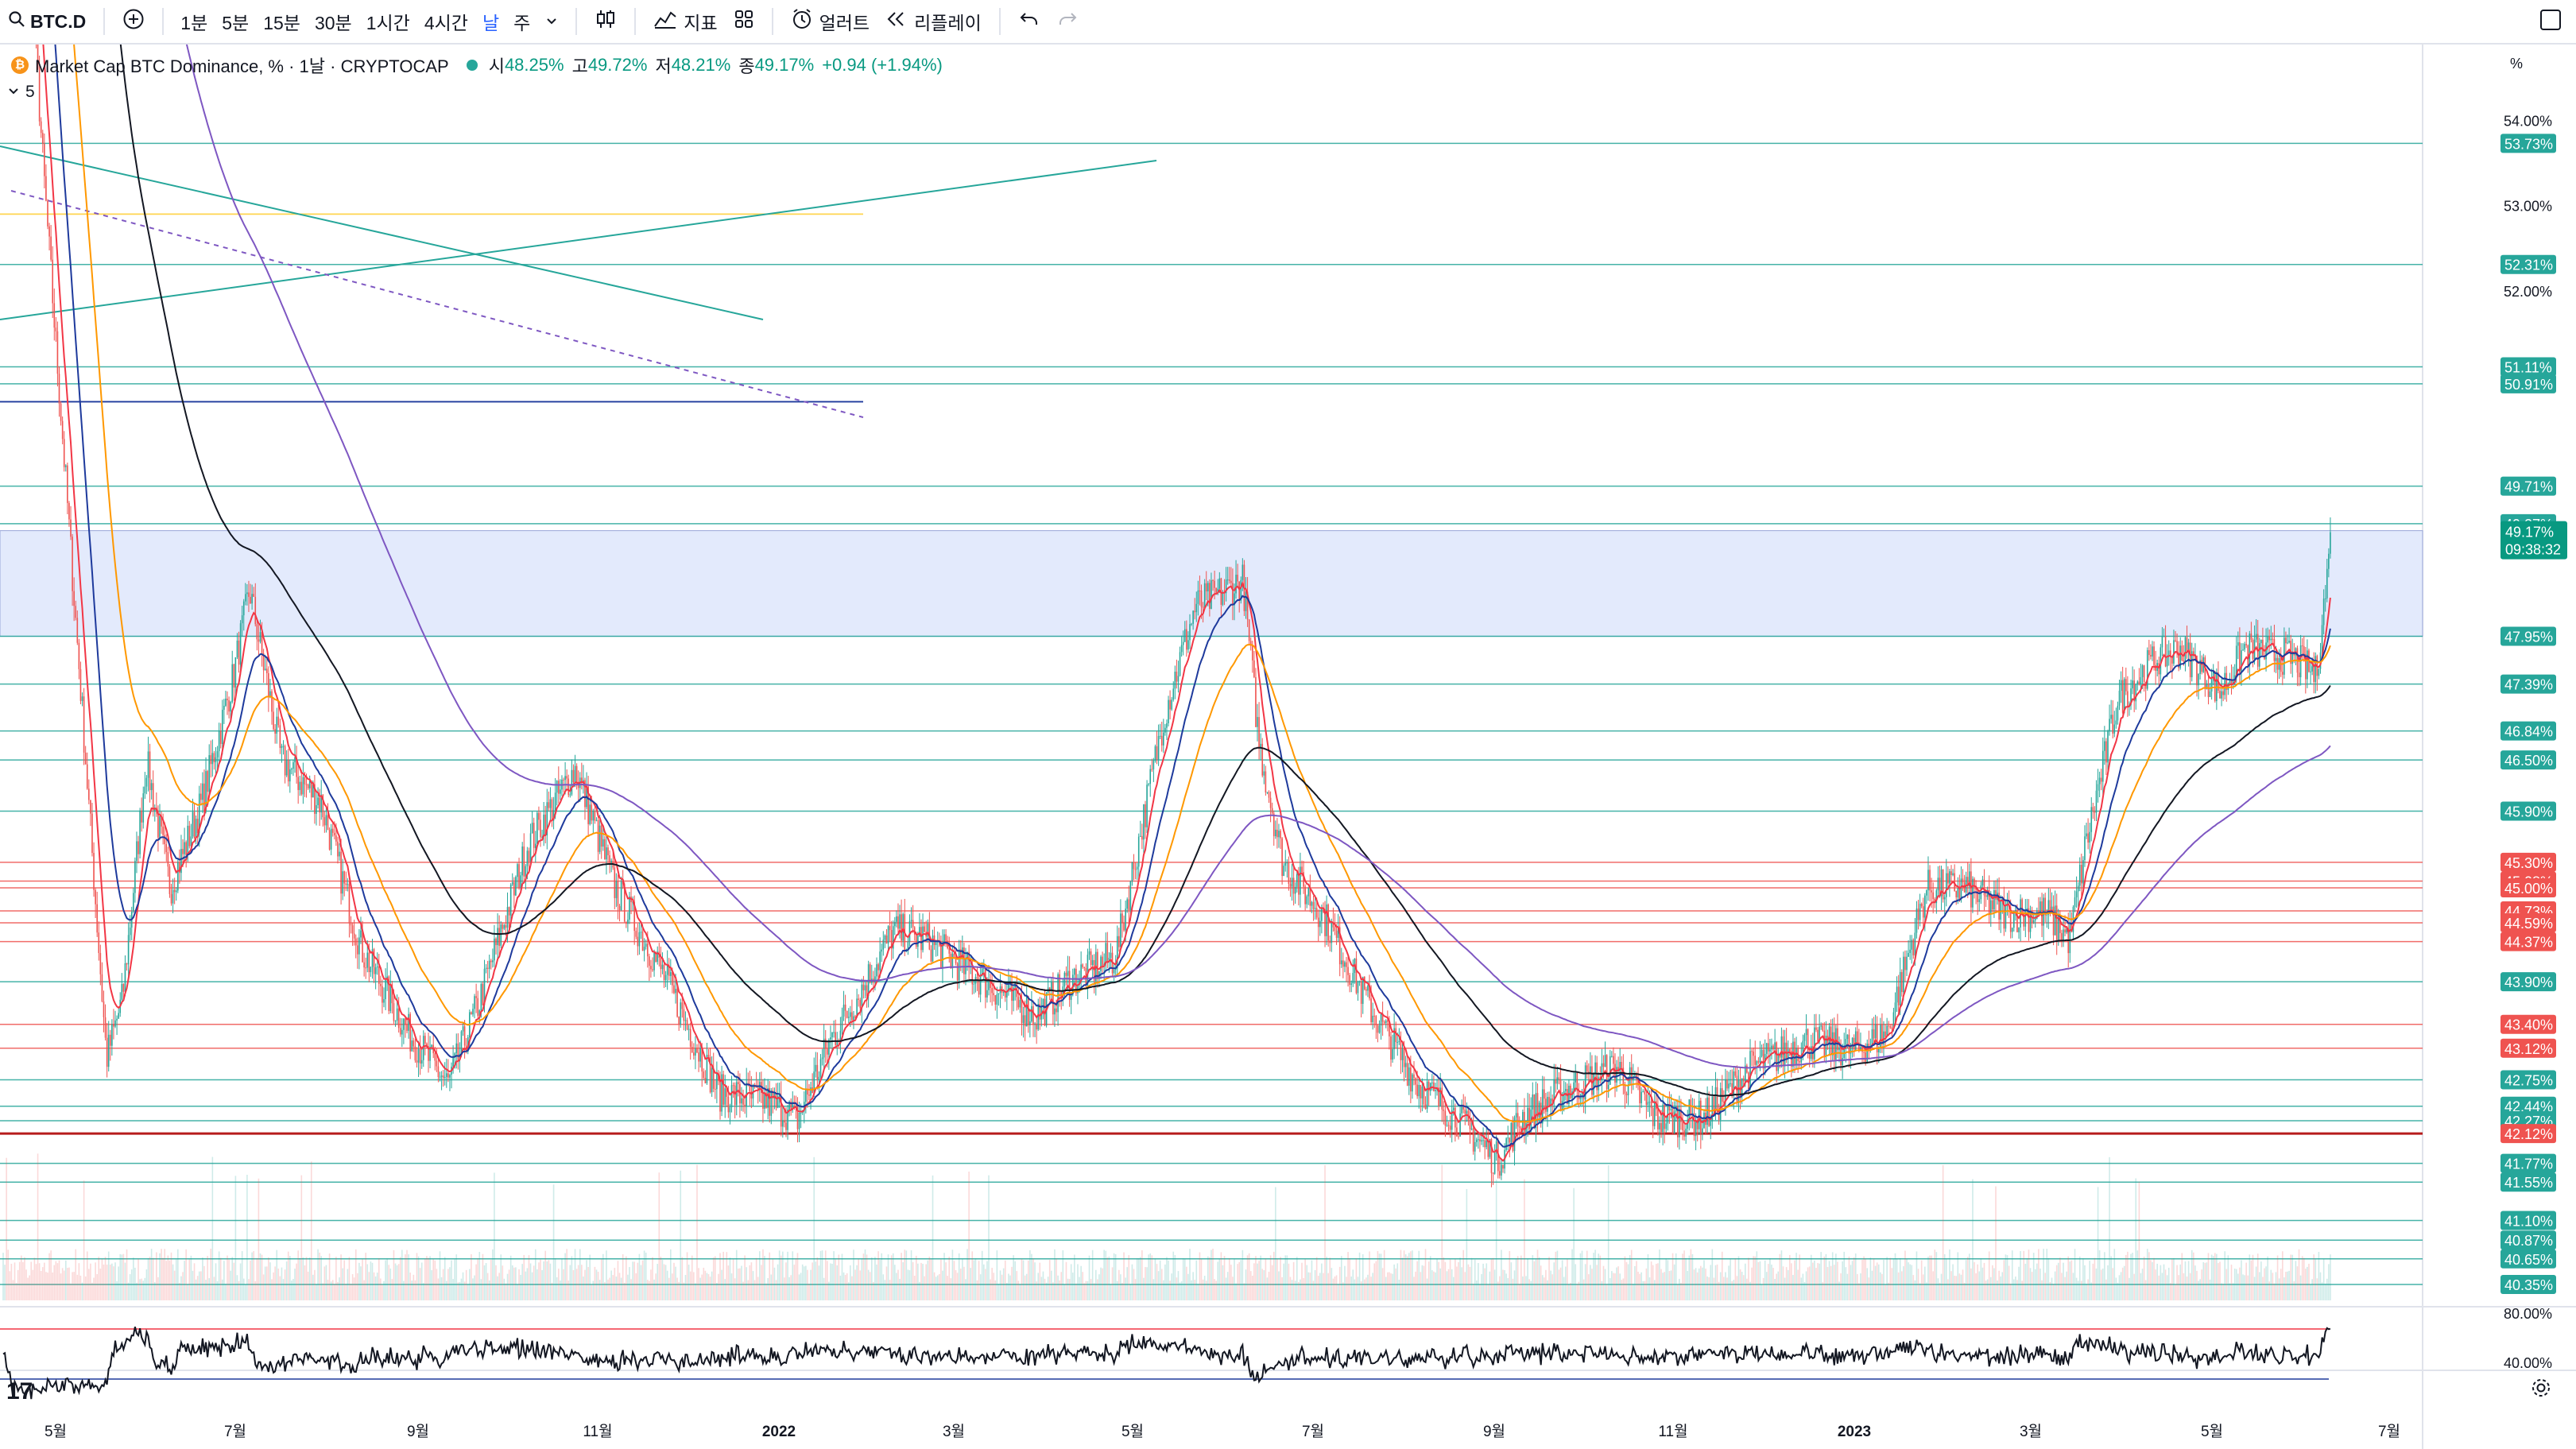 This screenshot has height=1449, width=2576. Describe the element at coordinates (194, 23) in the screenshot. I see `interval-0: 1분` at that location.